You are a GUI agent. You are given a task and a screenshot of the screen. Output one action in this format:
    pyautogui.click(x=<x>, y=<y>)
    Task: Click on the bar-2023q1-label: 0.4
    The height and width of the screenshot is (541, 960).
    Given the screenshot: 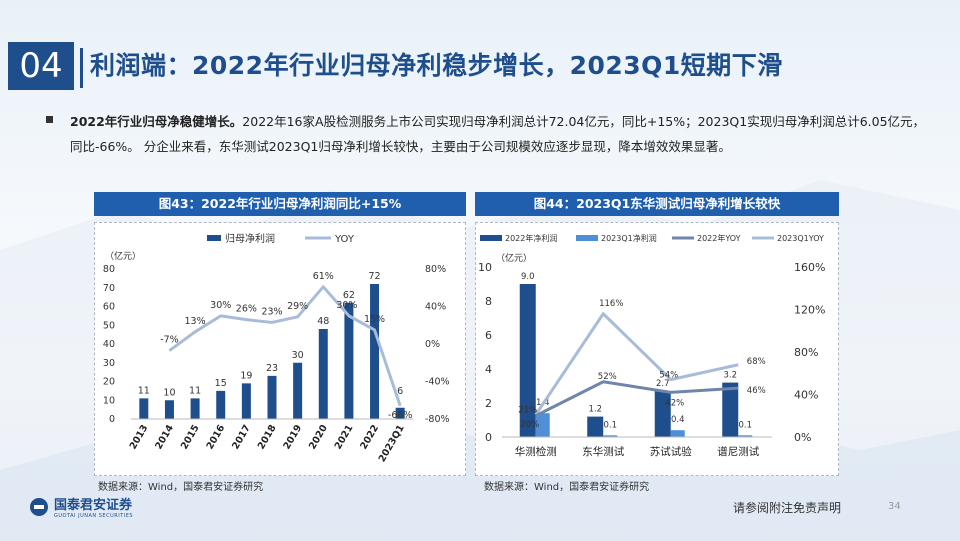 What is the action you would take?
    pyautogui.click(x=678, y=420)
    